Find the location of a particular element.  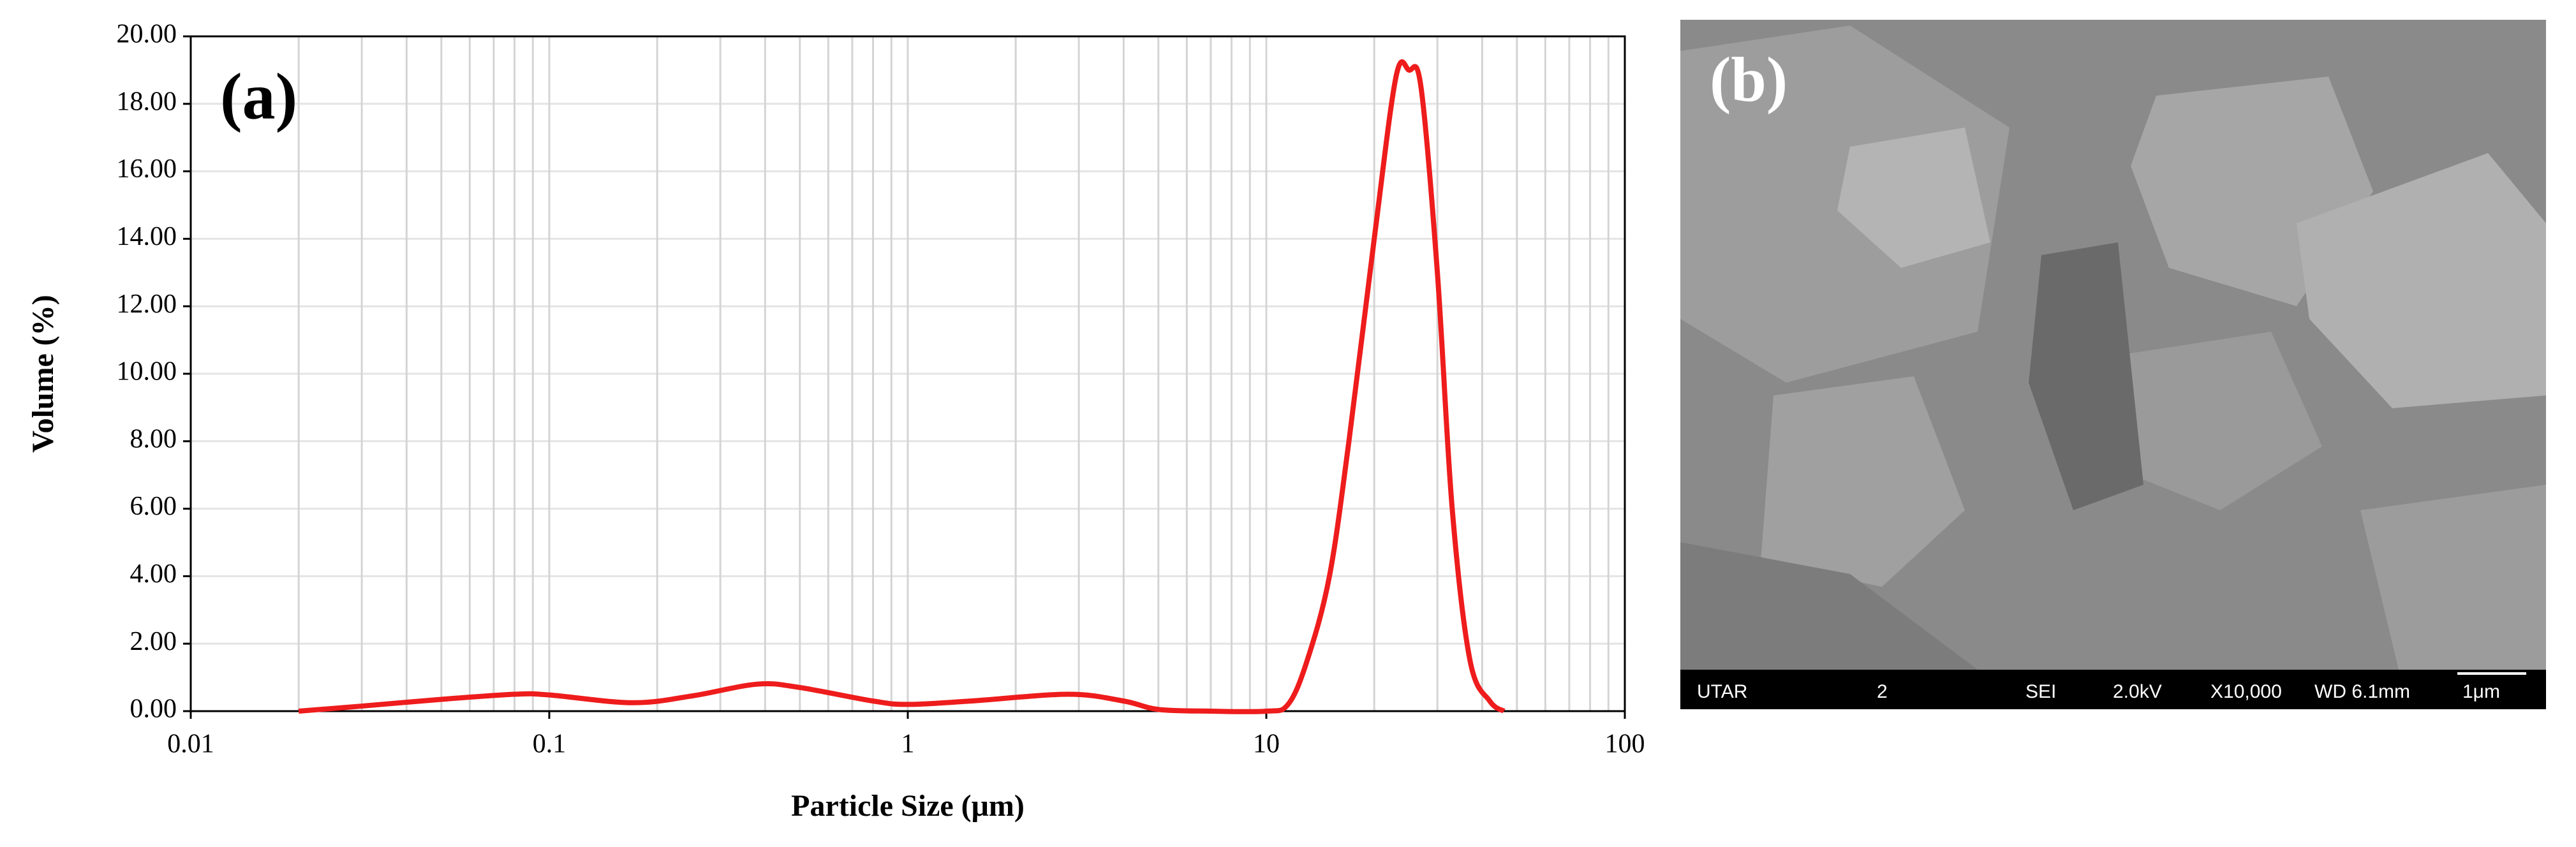

y-tick-label: 4.00 is located at coordinates (153, 574).